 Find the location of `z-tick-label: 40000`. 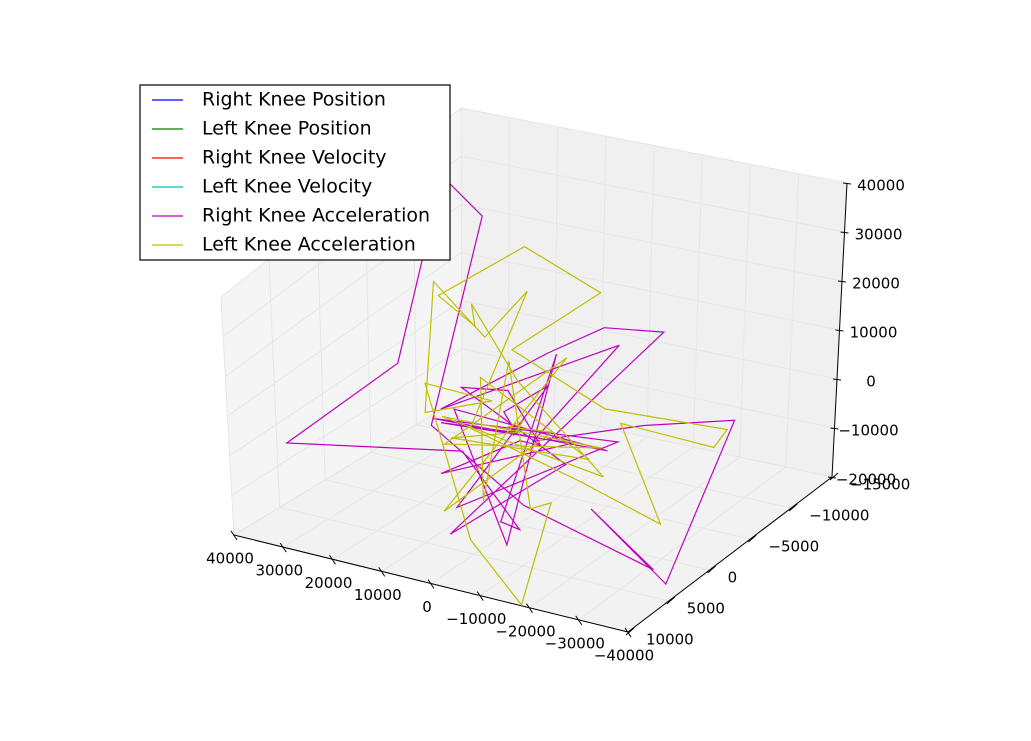

z-tick-label: 40000 is located at coordinates (881, 186).